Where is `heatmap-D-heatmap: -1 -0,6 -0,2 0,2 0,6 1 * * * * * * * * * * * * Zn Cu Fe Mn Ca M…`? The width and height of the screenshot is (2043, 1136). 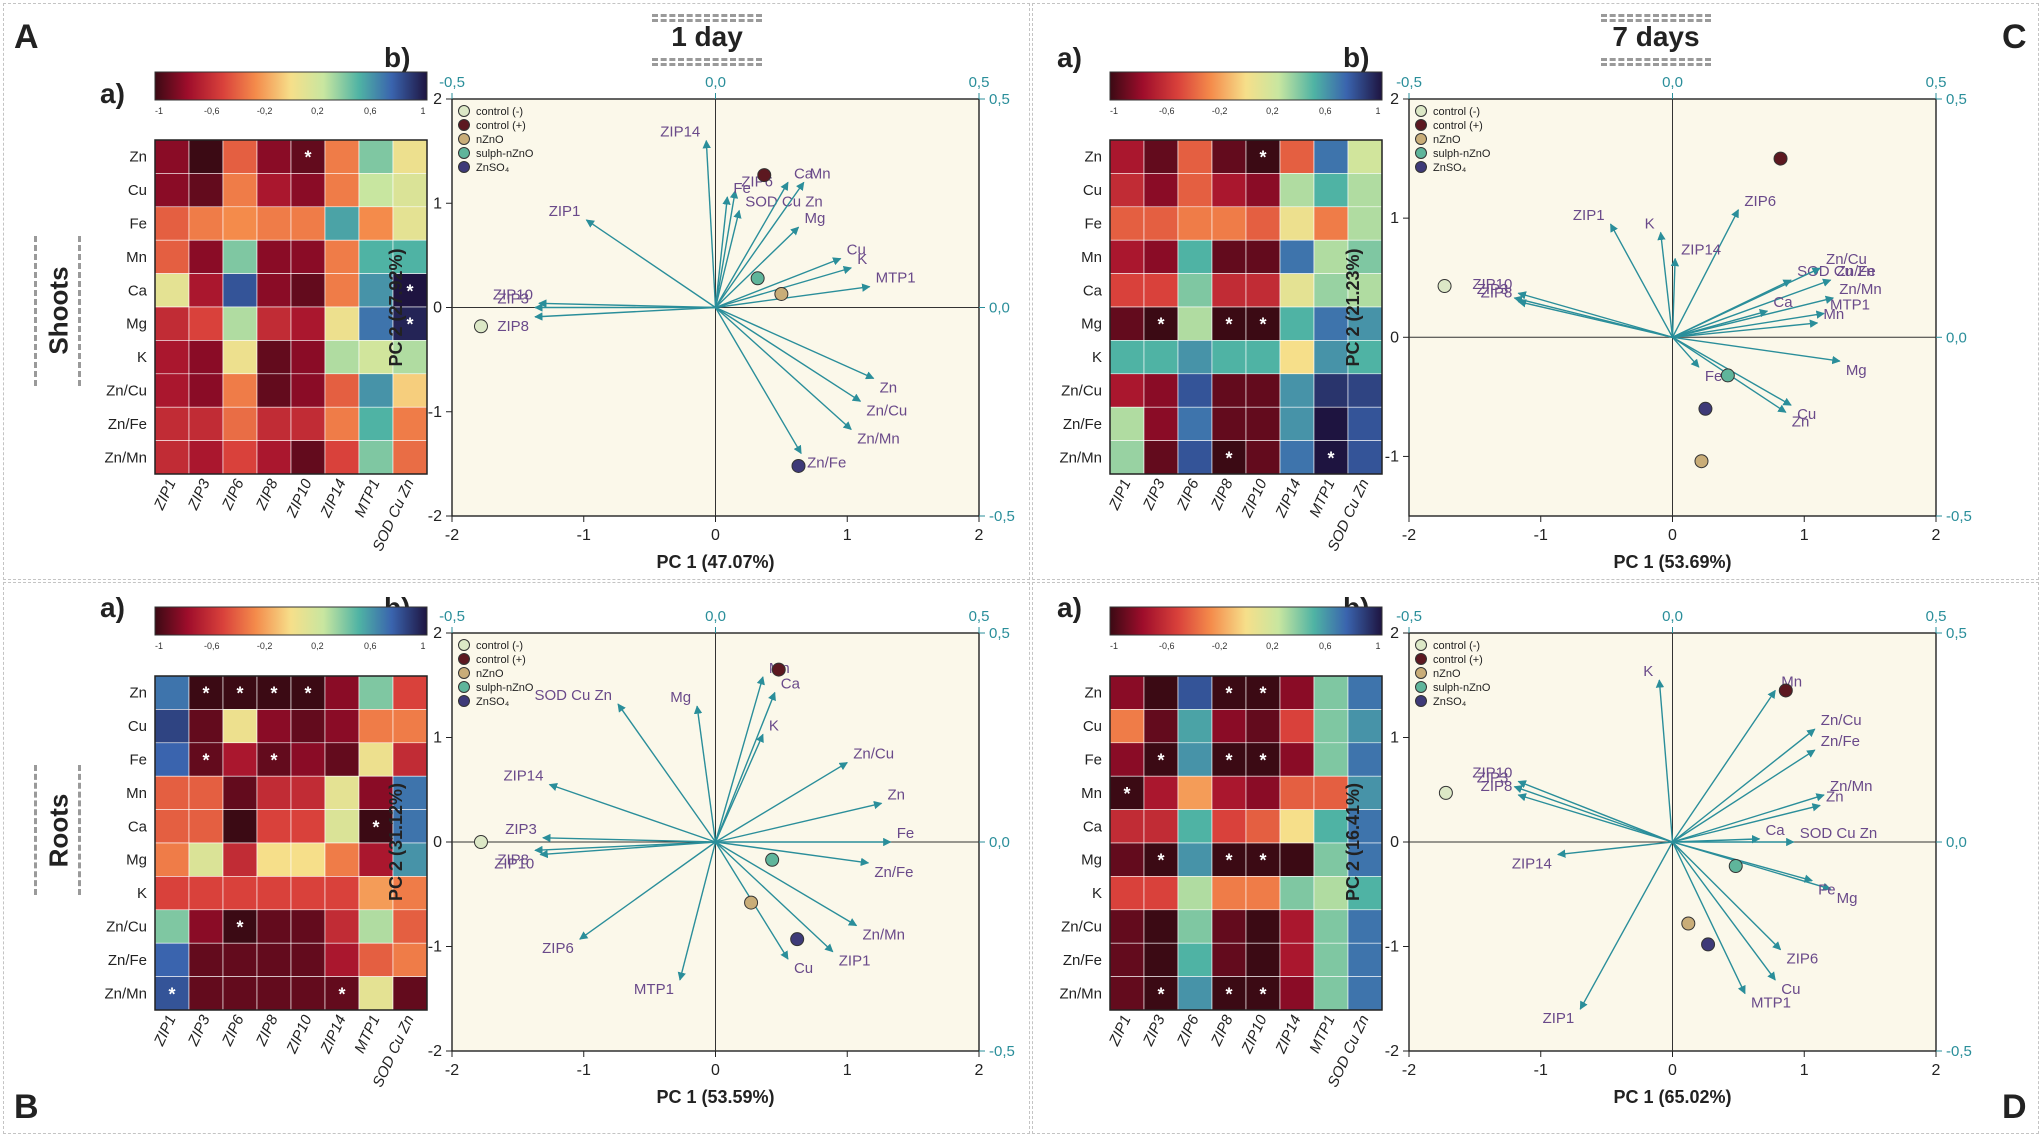
heatmap-D-heatmap: -1 -0,6 -0,2 0,2 0,6 1 * * * * * * * * * * * * Zn Cu Fe Mn Ca M… is located at coordinates (1221, 848).